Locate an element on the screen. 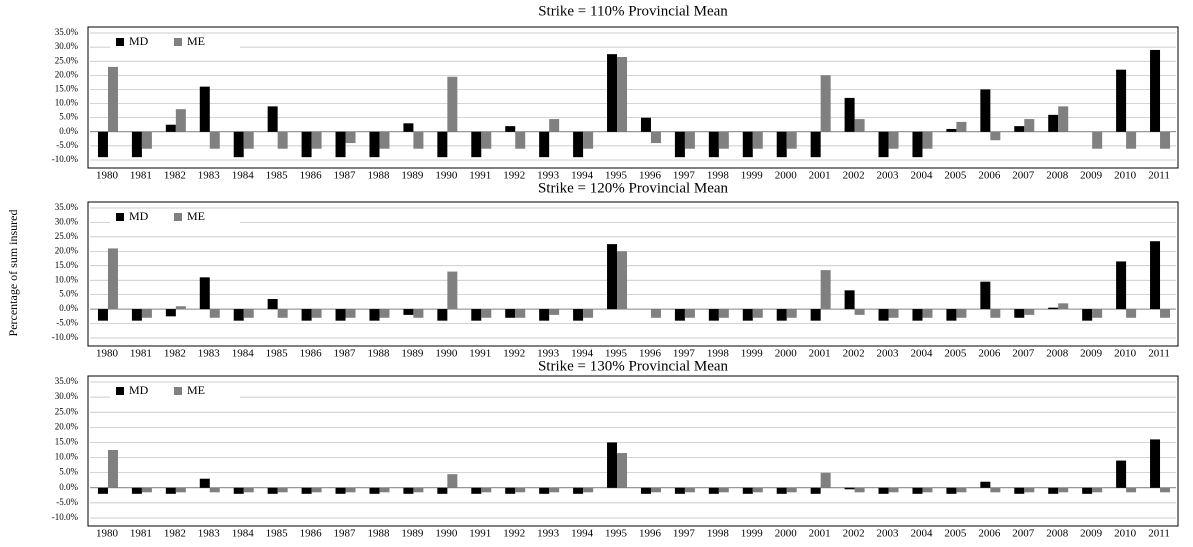 This screenshot has width=1193, height=547. y-tick-label: 35.0% is located at coordinates (67, 32).